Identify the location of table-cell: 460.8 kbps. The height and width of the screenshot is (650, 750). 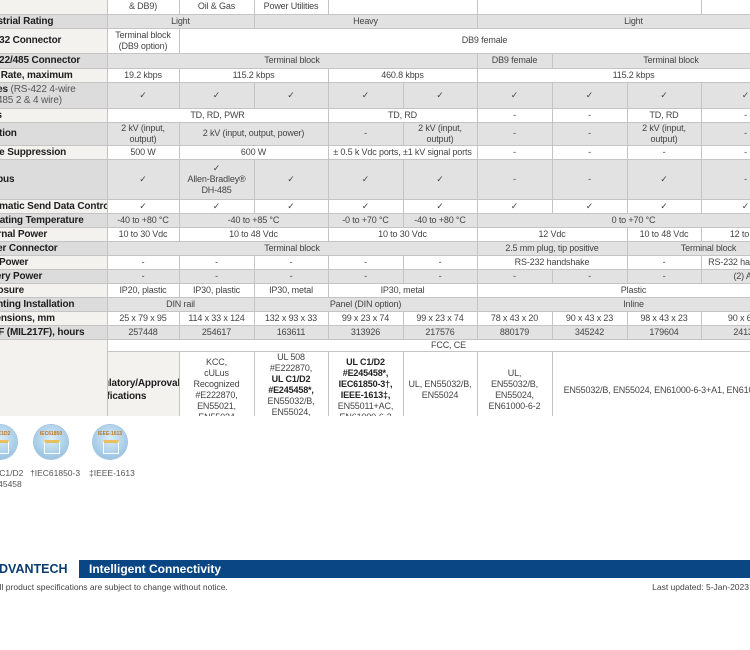
(402, 75).